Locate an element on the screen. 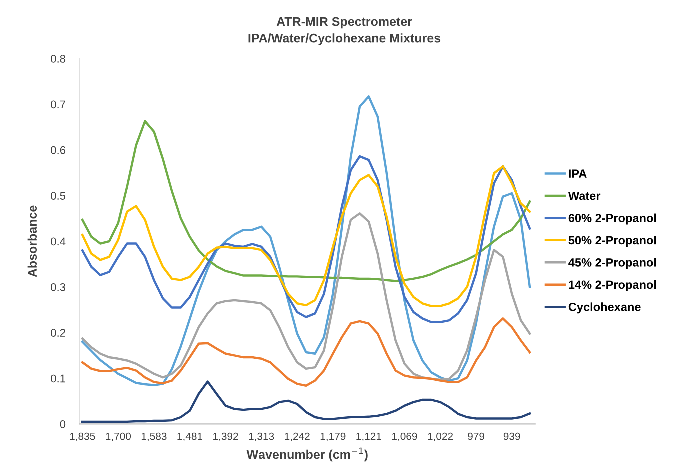  y-tick-label: 0.7 is located at coordinates (58, 104).